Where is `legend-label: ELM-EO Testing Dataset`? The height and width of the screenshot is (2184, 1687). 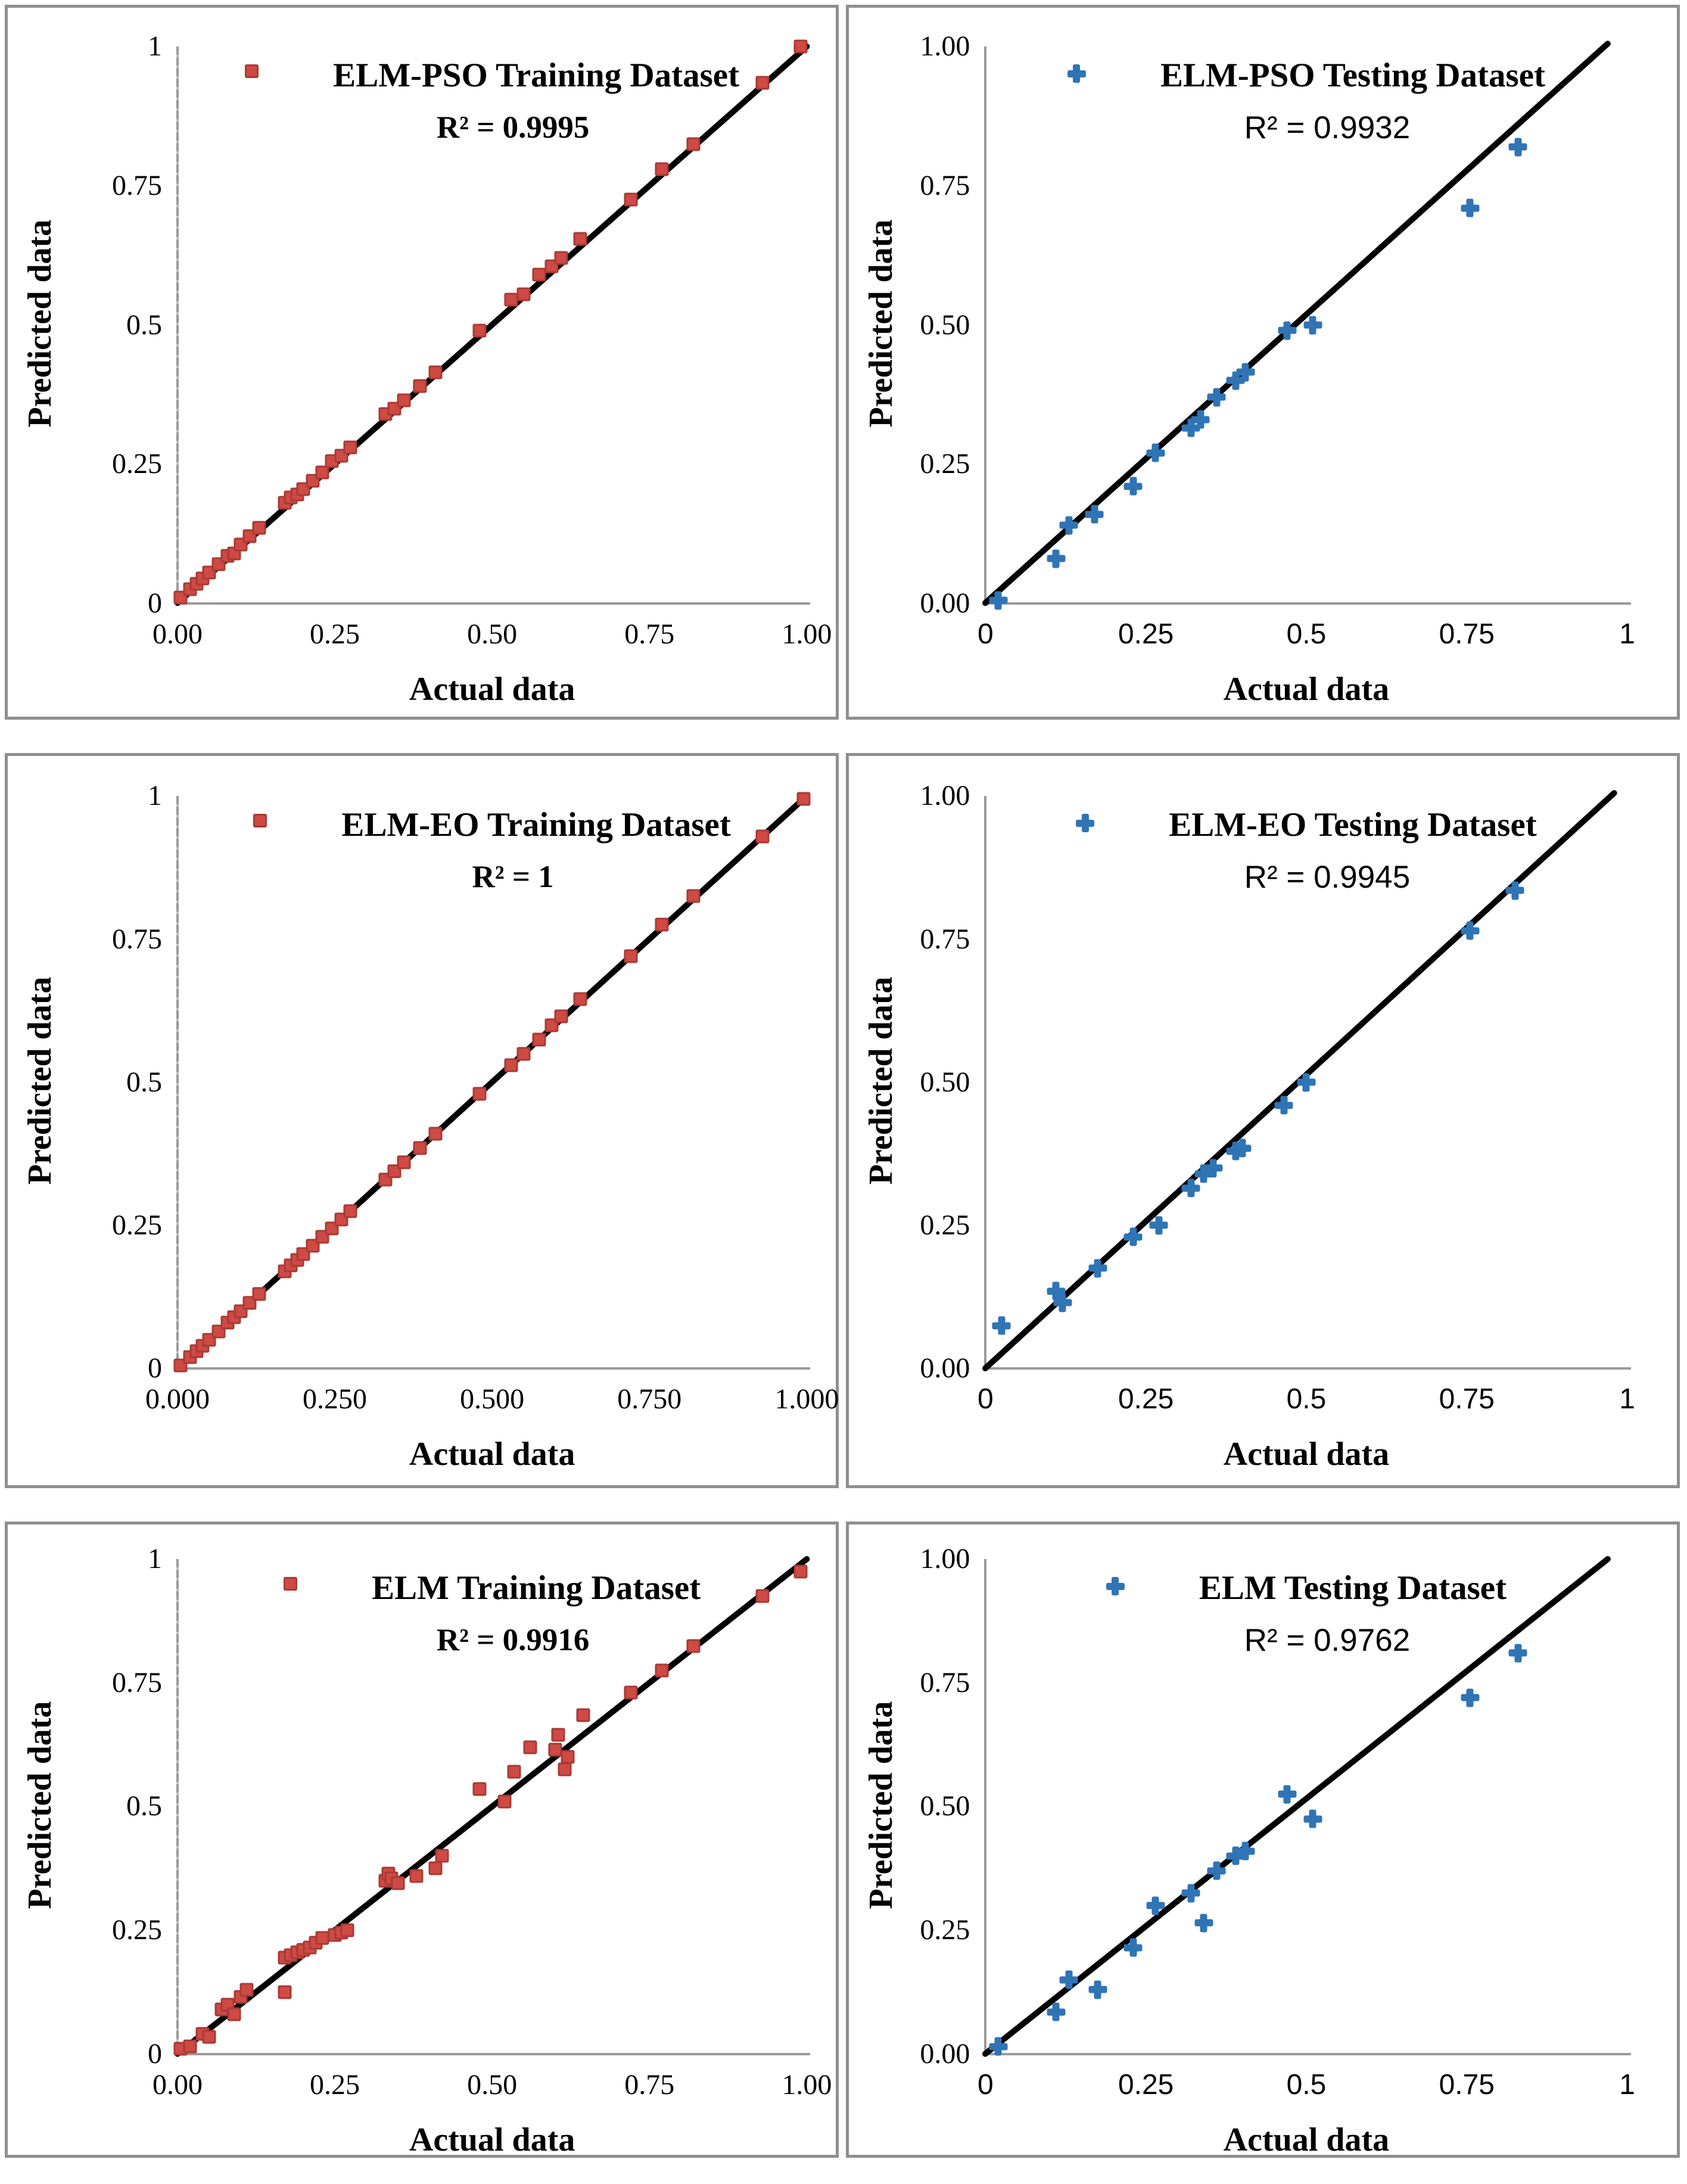
legend-label: ELM-EO Testing Dataset is located at coordinates (1353, 825).